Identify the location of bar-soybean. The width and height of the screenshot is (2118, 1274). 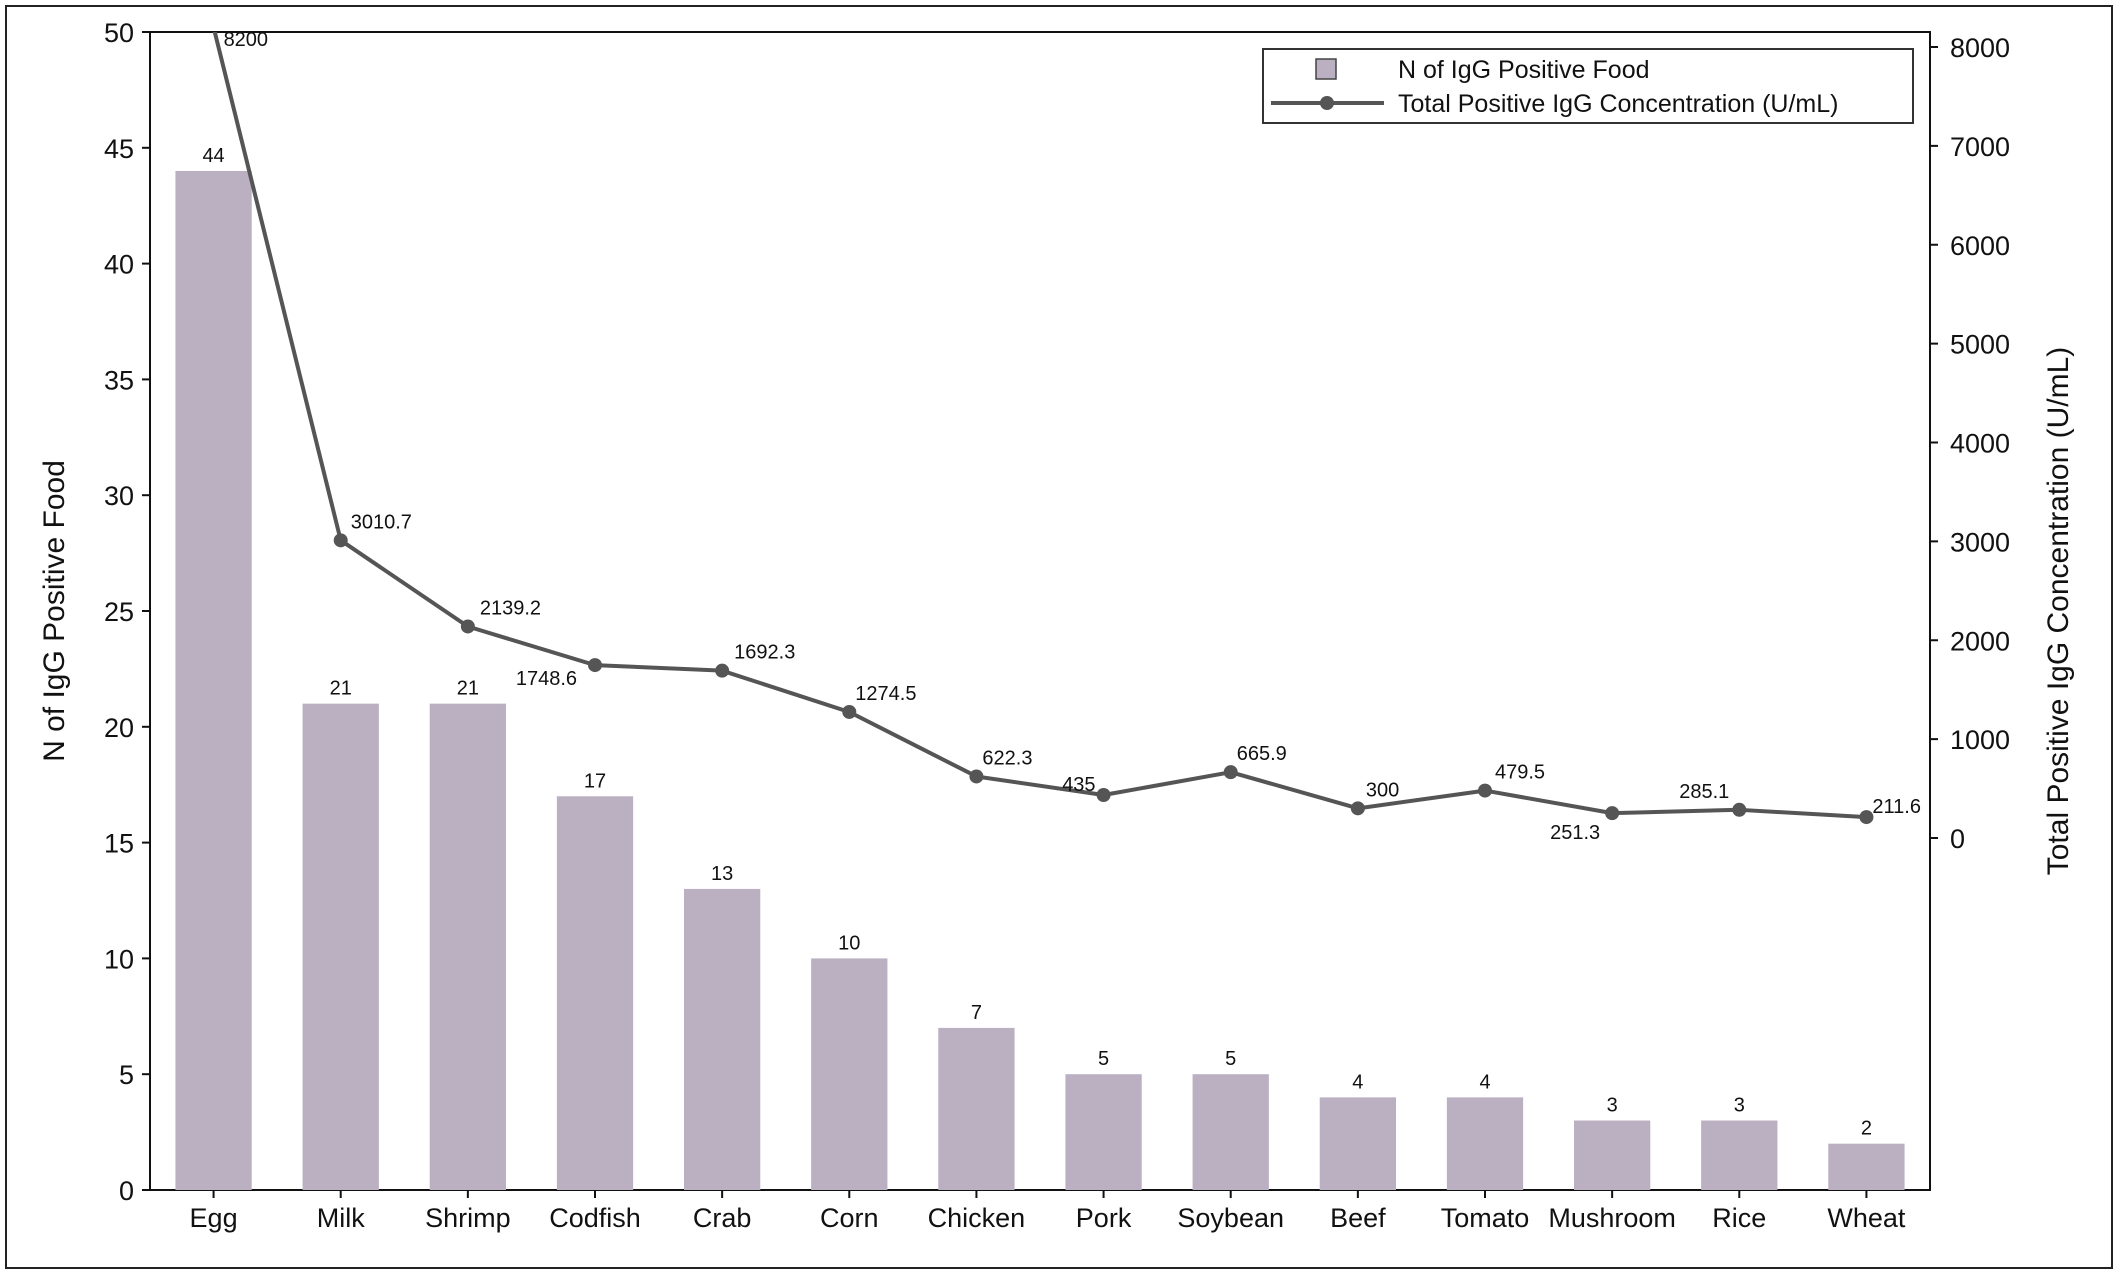
(1230, 1132).